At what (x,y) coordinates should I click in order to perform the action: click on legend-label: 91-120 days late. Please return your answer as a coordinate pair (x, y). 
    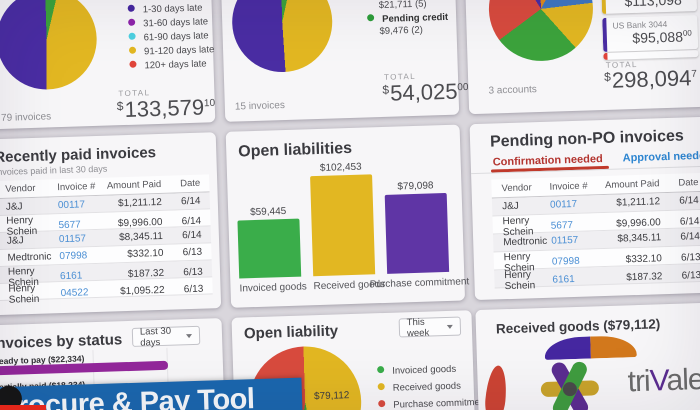
    Looking at the image, I should click on (179, 51).